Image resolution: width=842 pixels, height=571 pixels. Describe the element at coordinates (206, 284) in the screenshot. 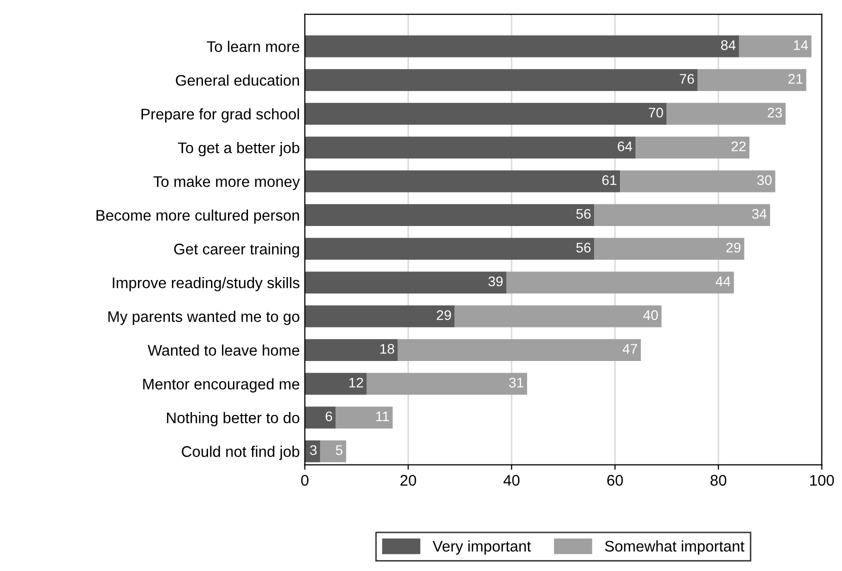

I see `y-tick-label: Improve reading/study skills` at that location.